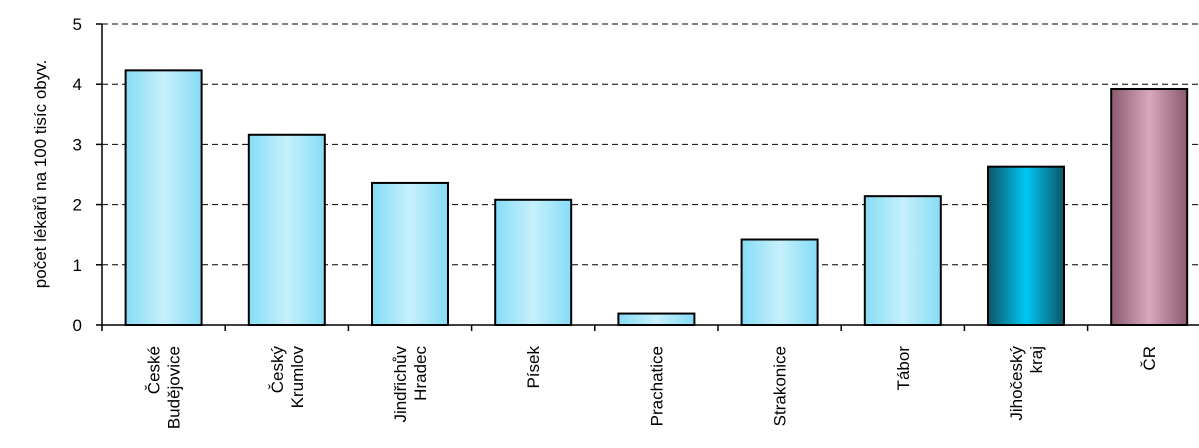 The image size is (1199, 448). I want to click on x-category-label: Jindřichův Hradec, so click(410, 384).